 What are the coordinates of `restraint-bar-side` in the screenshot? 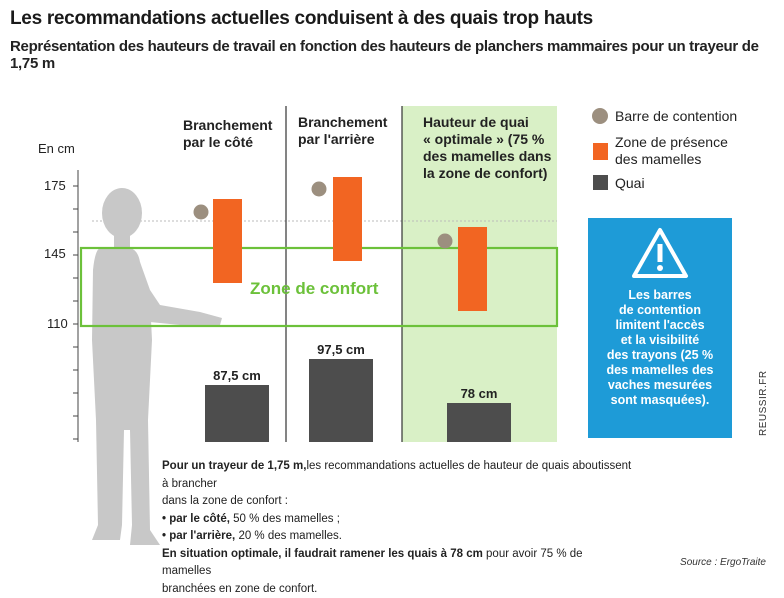 It's located at (201, 212).